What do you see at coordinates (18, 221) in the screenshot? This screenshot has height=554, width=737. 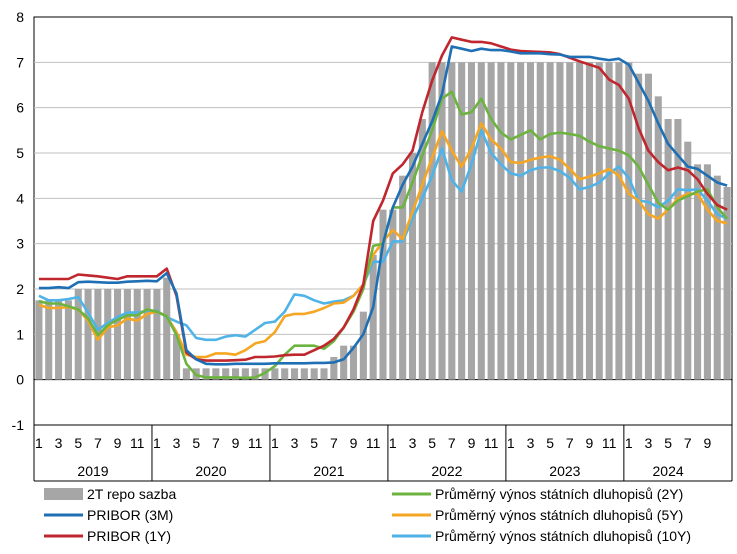 I see `y-axis: -1 0 1 2 3 4 5 6 7 8` at bounding box center [18, 221].